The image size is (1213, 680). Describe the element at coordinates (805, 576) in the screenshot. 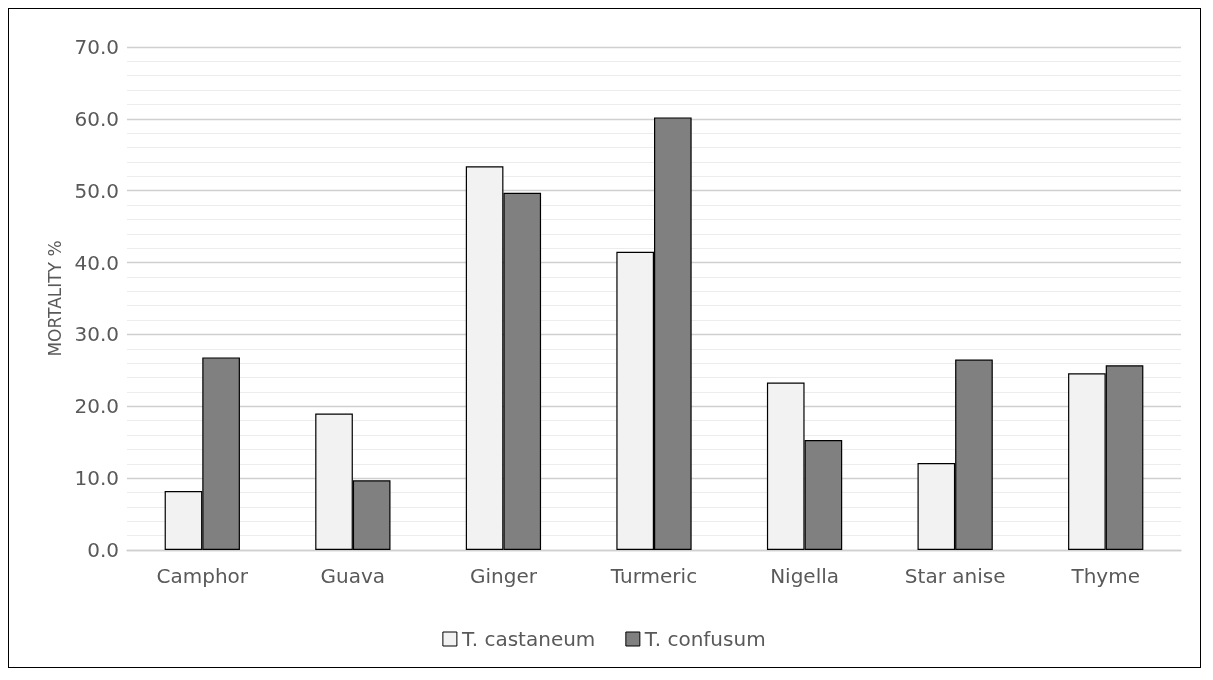

I see `x-tick-label: Nigella` at that location.